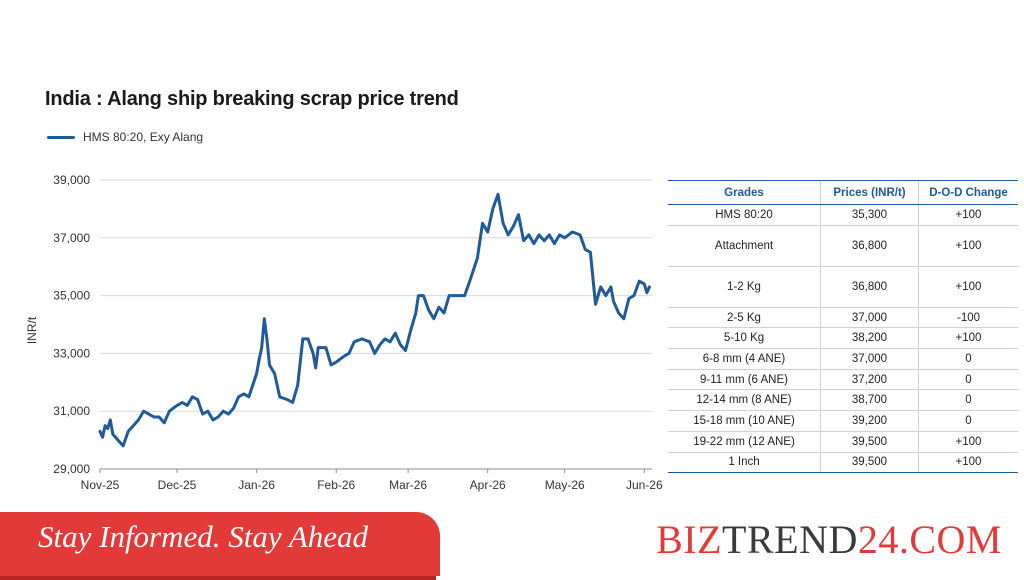 The image size is (1024, 580). Describe the element at coordinates (71, 411) in the screenshot. I see `y-tick-label: 31,000` at that location.